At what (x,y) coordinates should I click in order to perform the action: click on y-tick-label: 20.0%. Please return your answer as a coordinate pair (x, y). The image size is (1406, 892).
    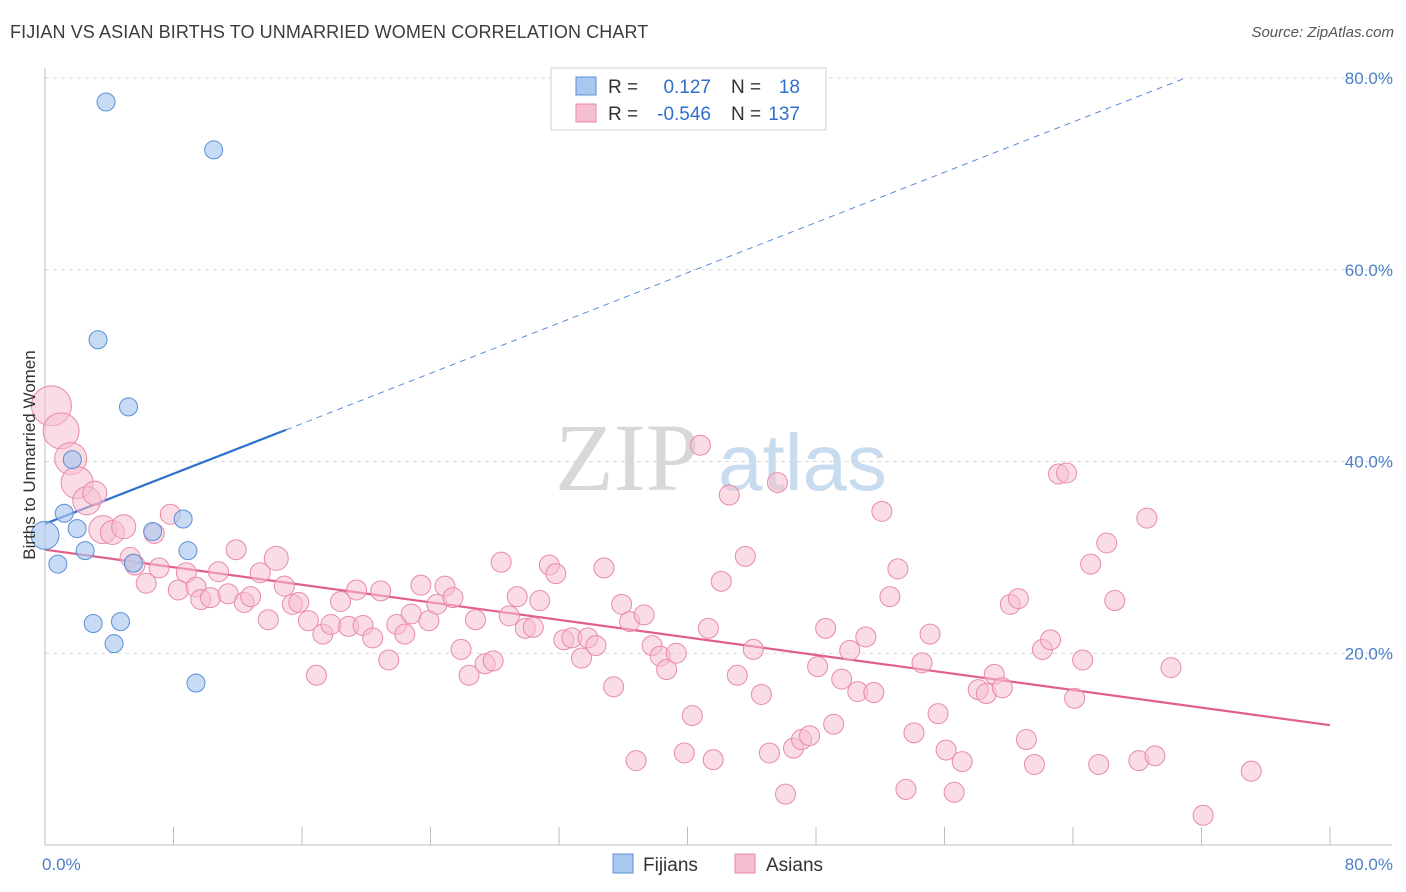
    Looking at the image, I should click on (1369, 653).